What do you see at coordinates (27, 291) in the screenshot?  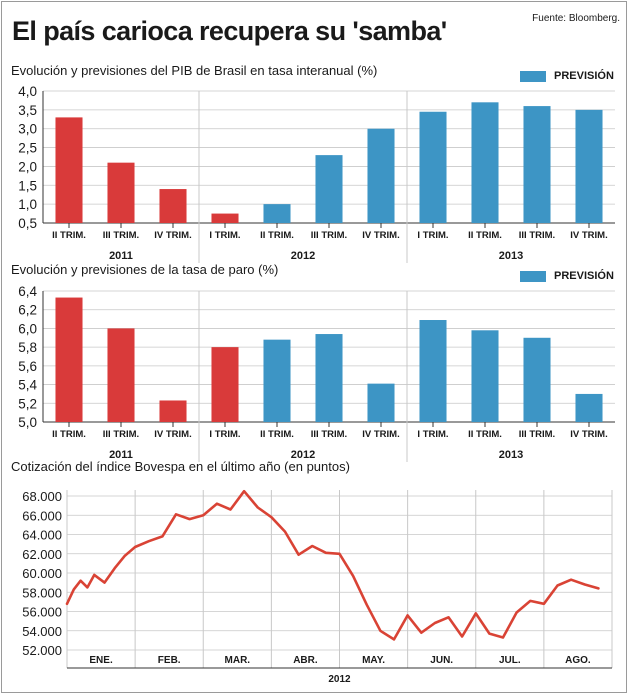 I see `y-tick-label: 6,4` at bounding box center [27, 291].